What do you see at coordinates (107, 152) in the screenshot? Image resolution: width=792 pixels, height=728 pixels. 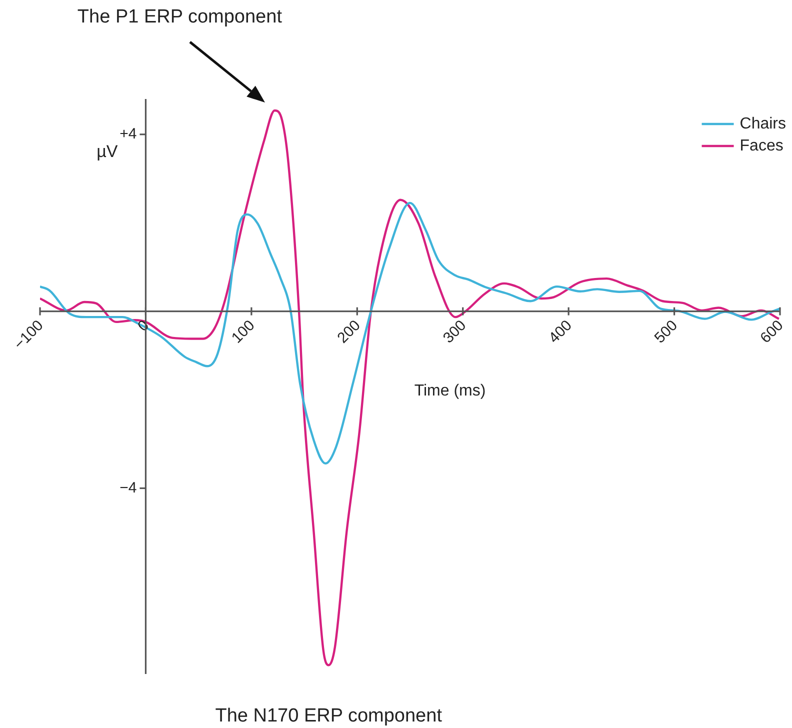 I see `y-axis-title: µV` at bounding box center [107, 152].